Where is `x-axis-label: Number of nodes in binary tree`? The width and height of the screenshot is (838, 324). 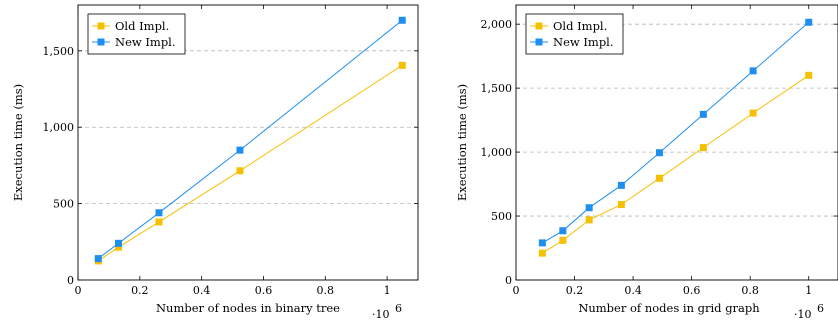 x-axis-label: Number of nodes in binary tree is located at coordinates (248, 308).